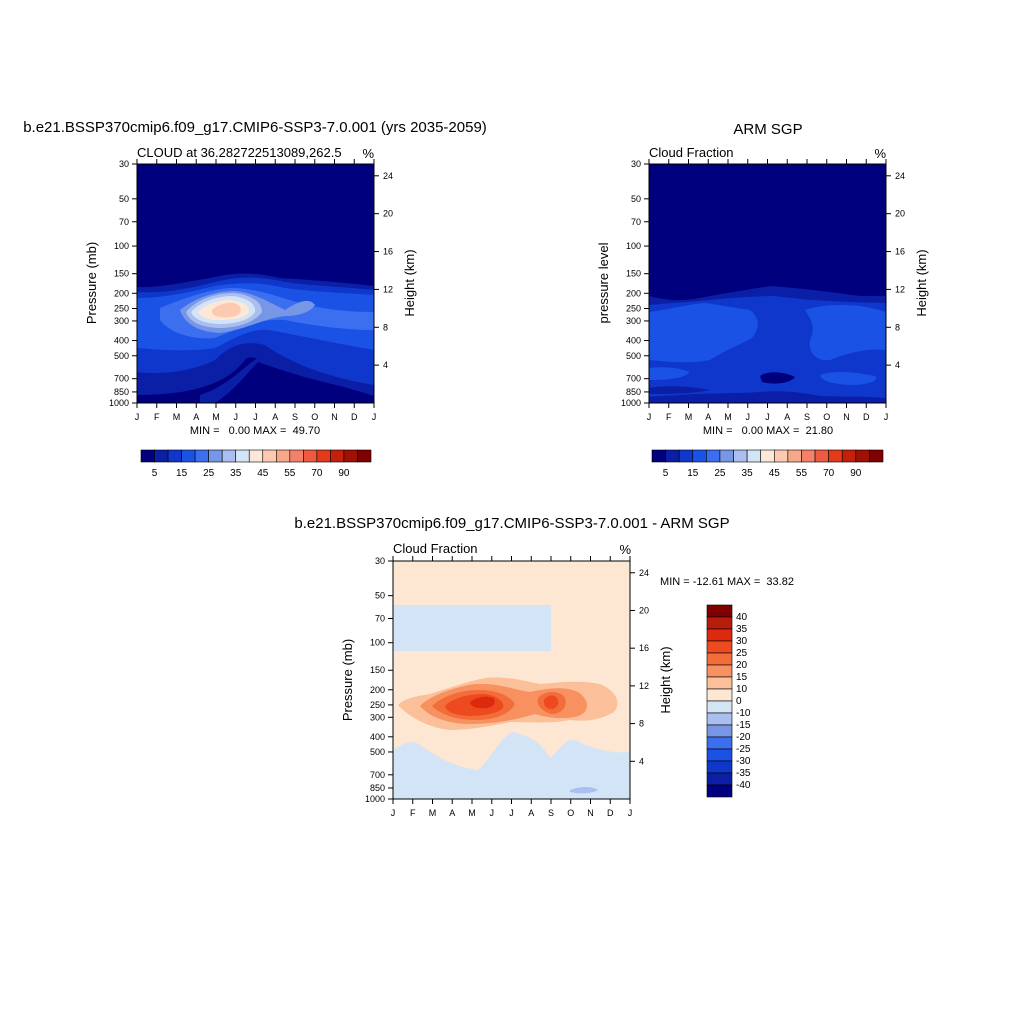 This screenshot has height=1024, width=1024. I want to click on colorbar-label: 70, so click(829, 473).